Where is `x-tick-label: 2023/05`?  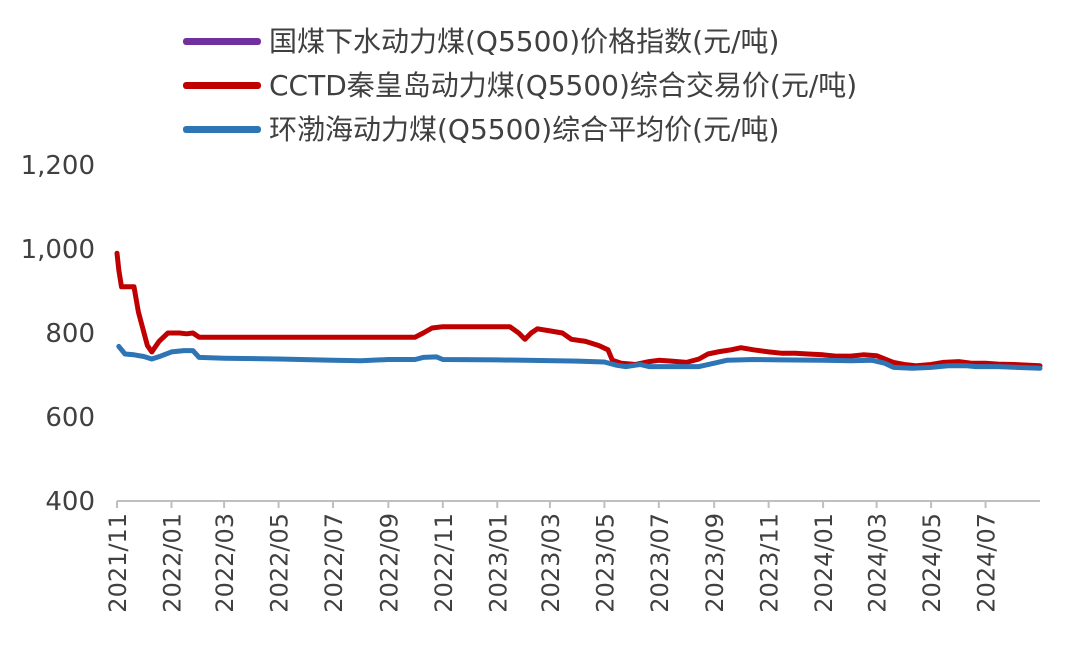 x-tick-label: 2023/05 is located at coordinates (605, 563).